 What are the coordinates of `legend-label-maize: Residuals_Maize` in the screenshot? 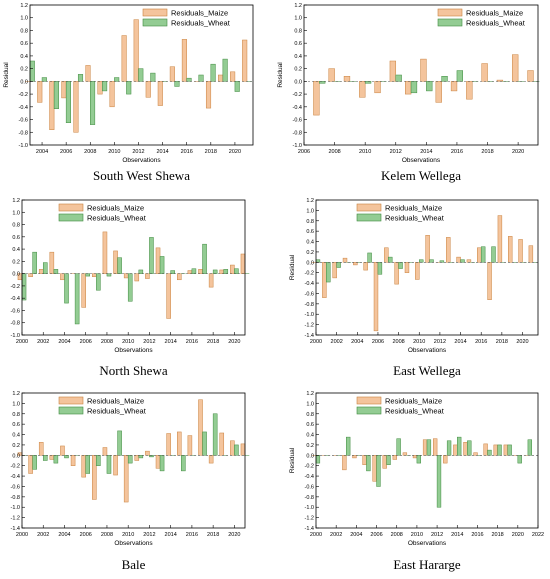 It's located at (115, 208).